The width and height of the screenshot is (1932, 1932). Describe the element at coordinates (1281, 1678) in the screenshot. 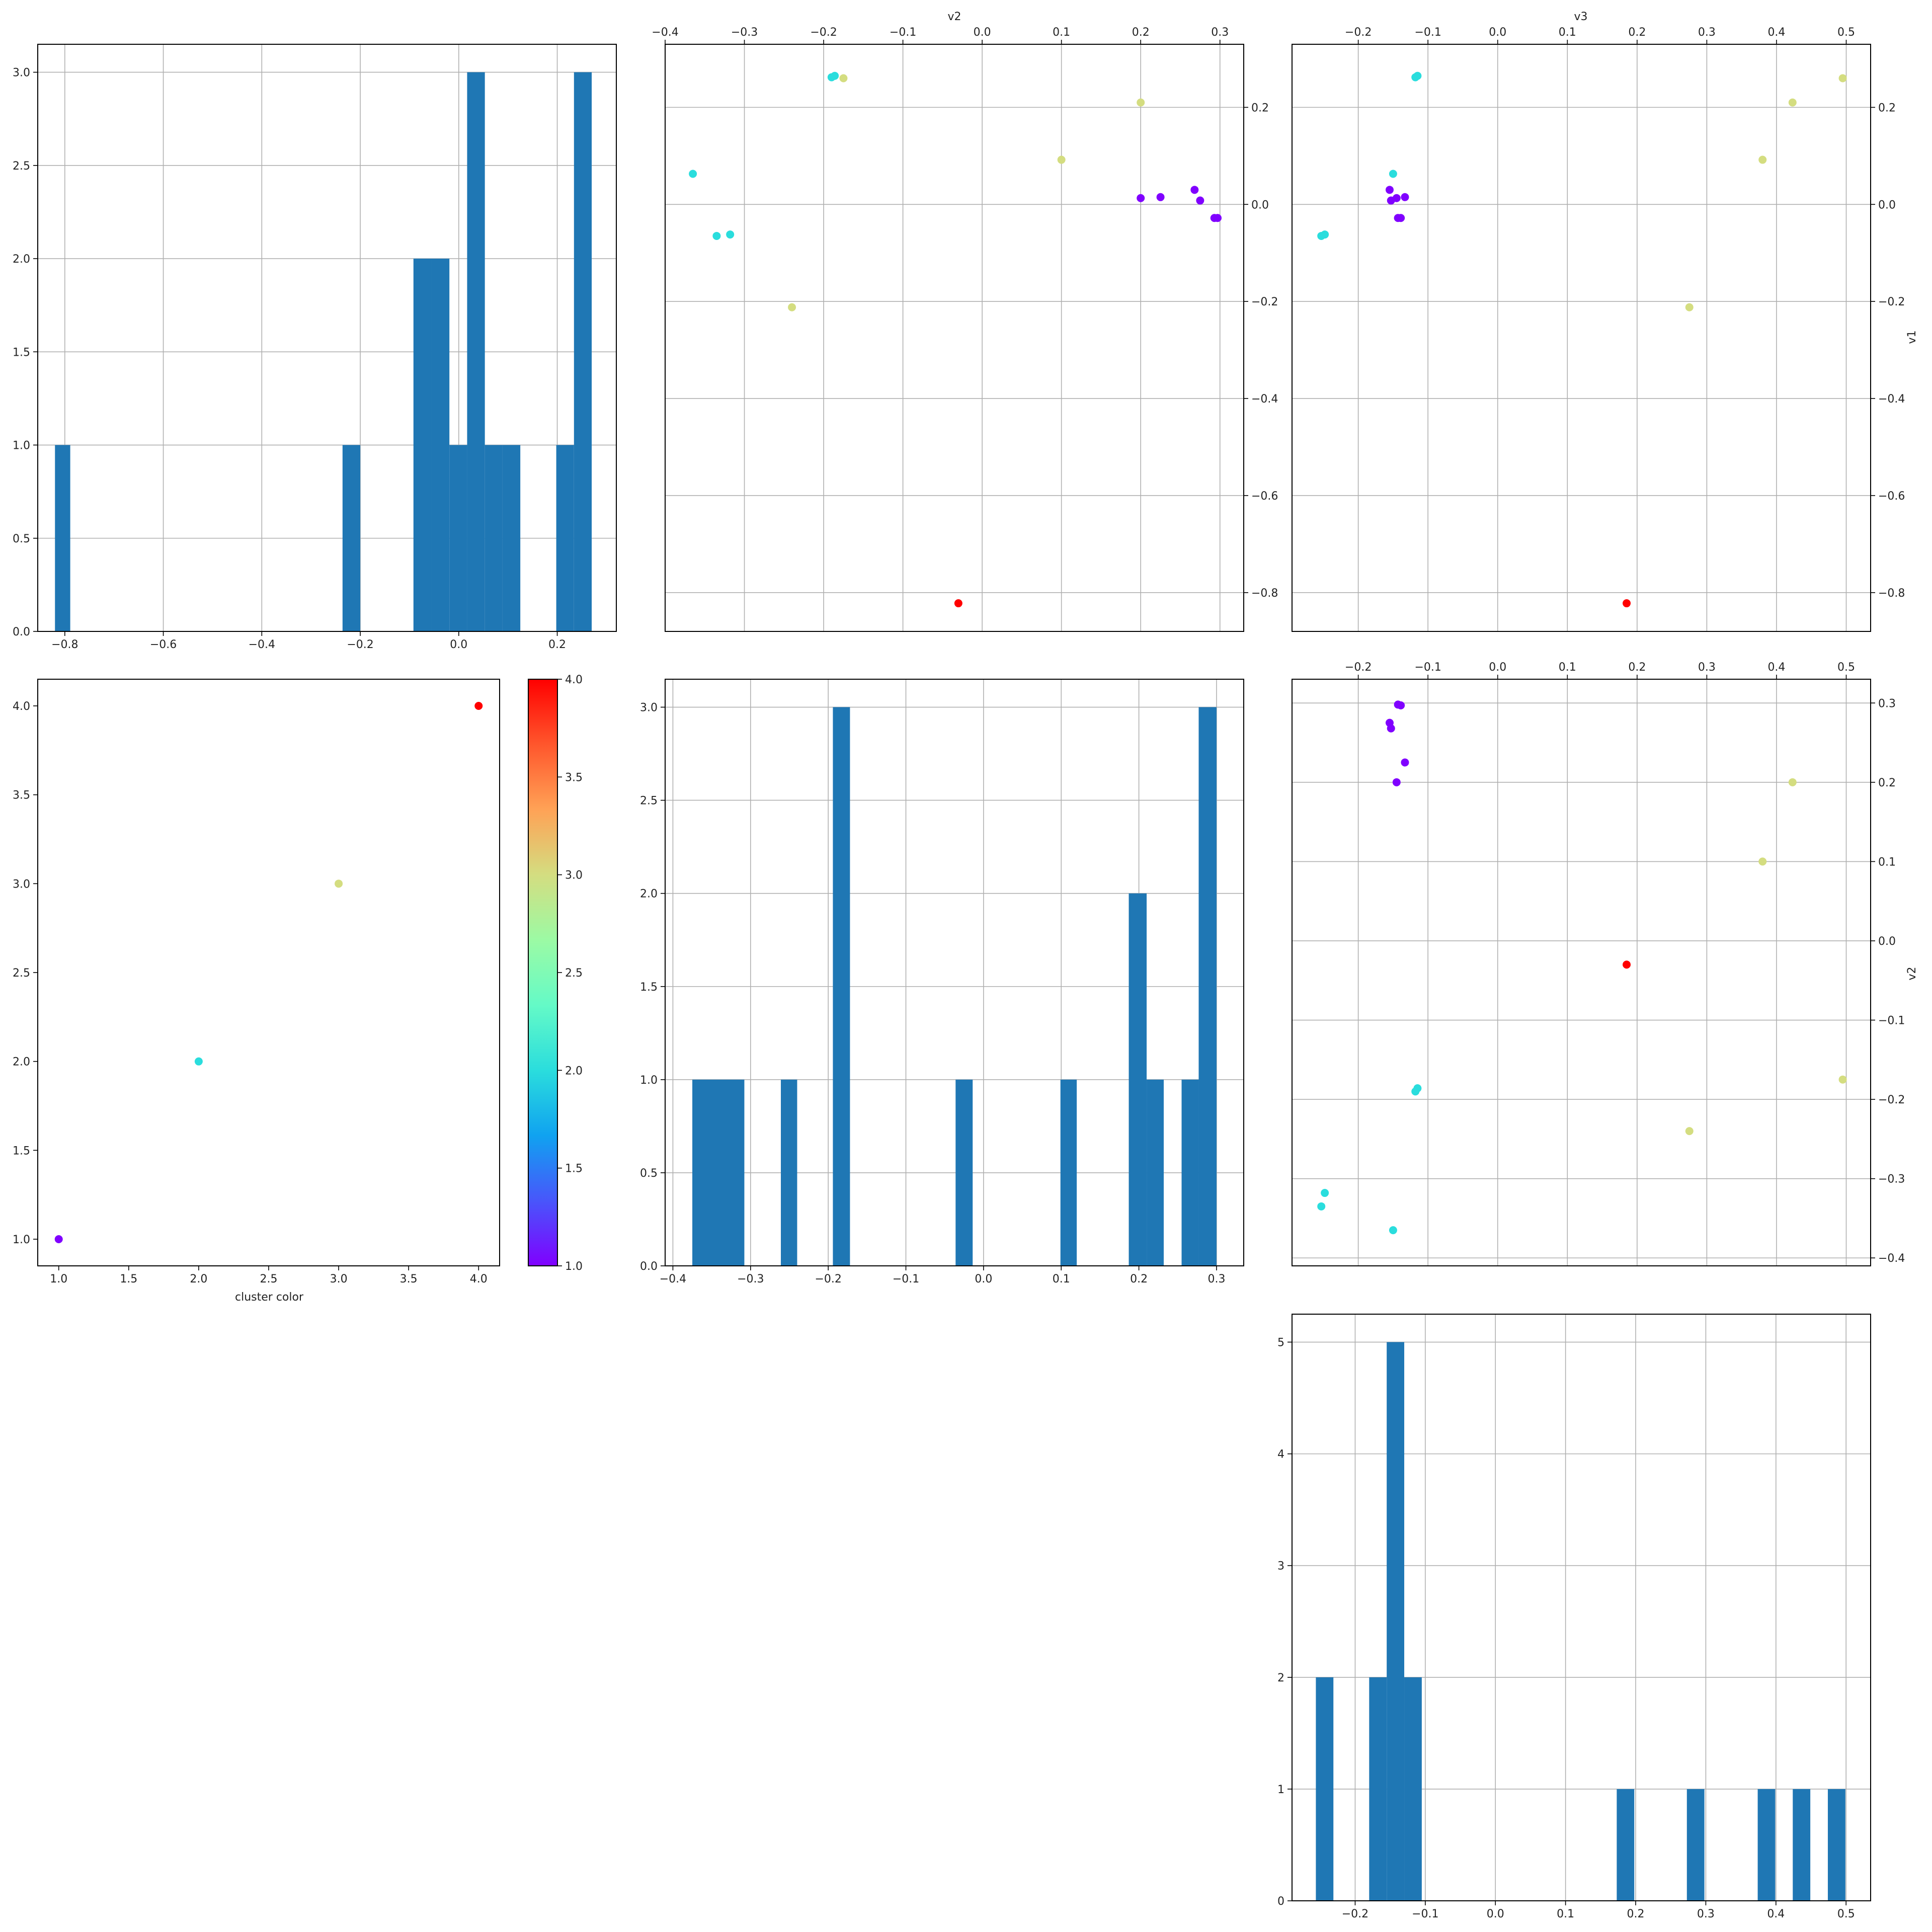

I see `y-tick-label: 2` at that location.